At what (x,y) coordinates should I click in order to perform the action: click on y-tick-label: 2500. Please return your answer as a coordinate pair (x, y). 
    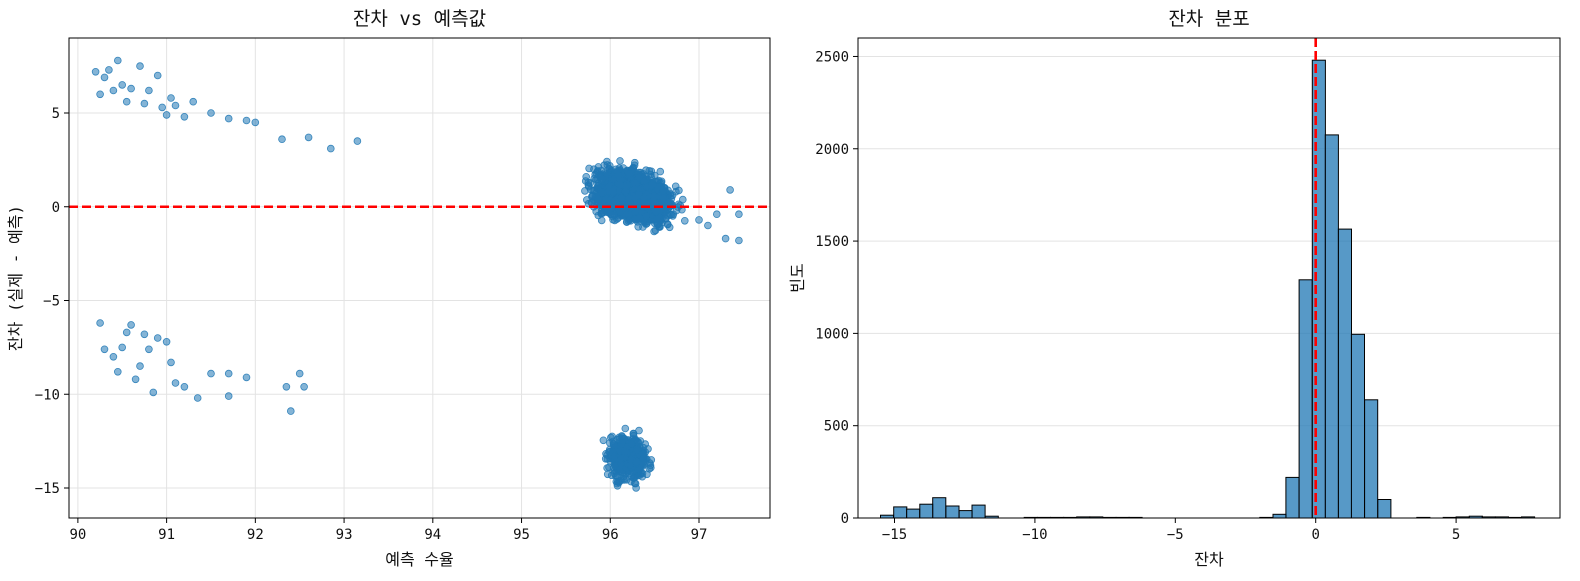
    Looking at the image, I should click on (832, 57).